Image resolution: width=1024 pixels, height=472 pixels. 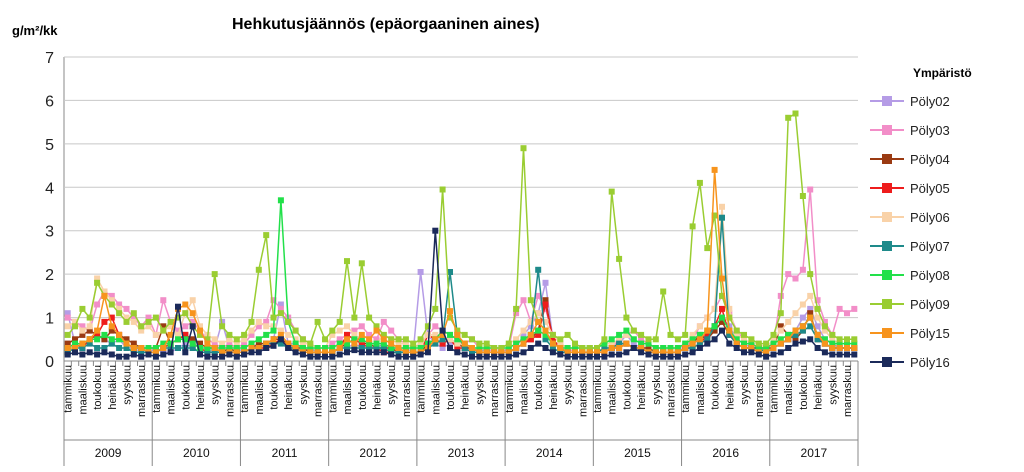 What do you see at coordinates (35, 30) in the screenshot?
I see `y-axis-unit: g/m²/kk` at bounding box center [35, 30].